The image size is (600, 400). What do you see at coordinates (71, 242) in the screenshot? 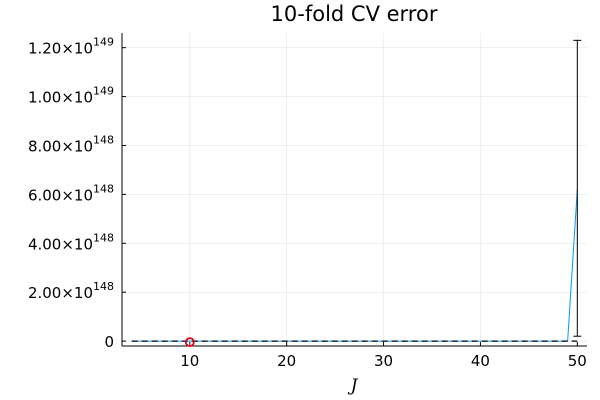
I see `y-tick-label: 4.00×10148` at bounding box center [71, 242].